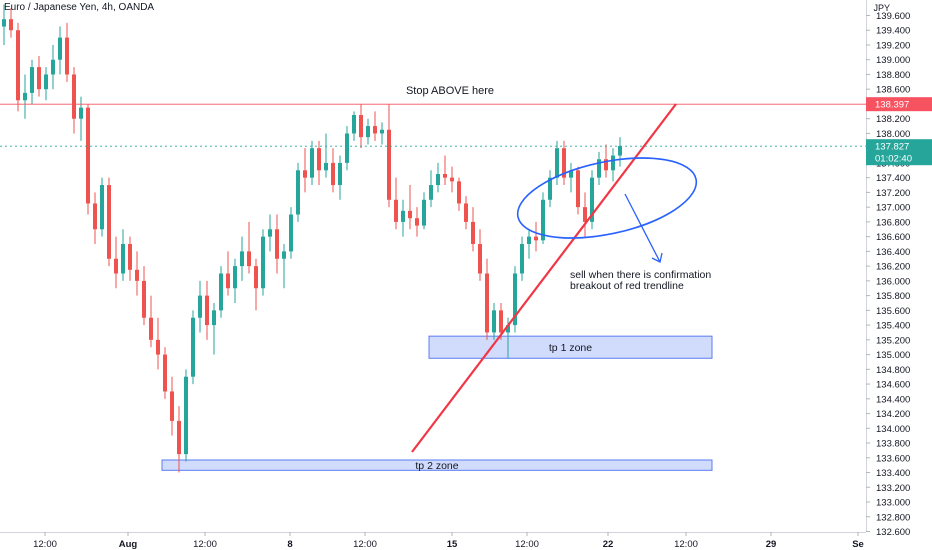 This screenshot has width=932, height=550. Describe the element at coordinates (450, 91) in the screenshot. I see `stop-text: Stop ABOVE here` at that location.